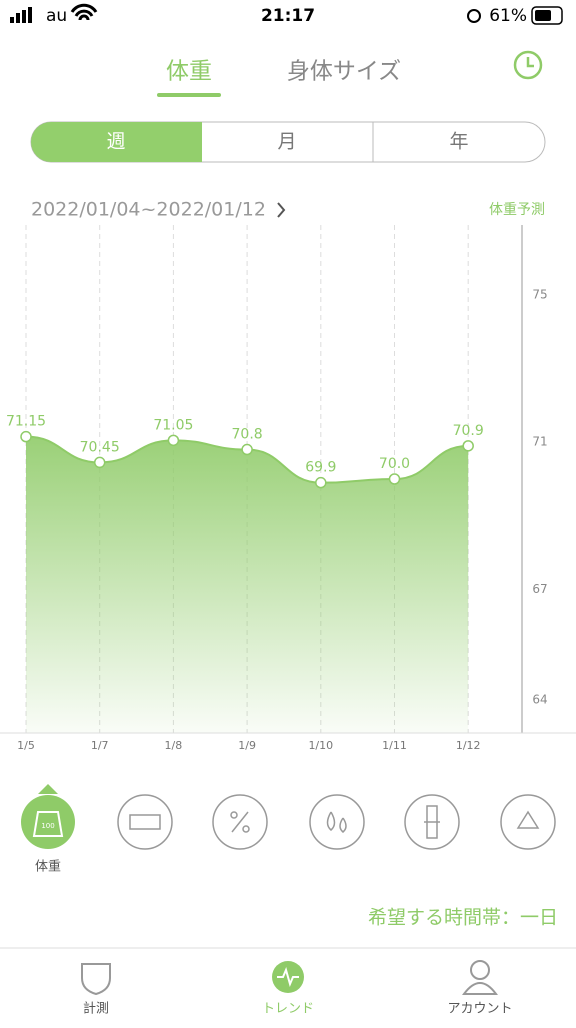 This screenshot has width=576, height=1028. Describe the element at coordinates (174, 745) in the screenshot. I see `x-tick-label: 1/8` at that location.